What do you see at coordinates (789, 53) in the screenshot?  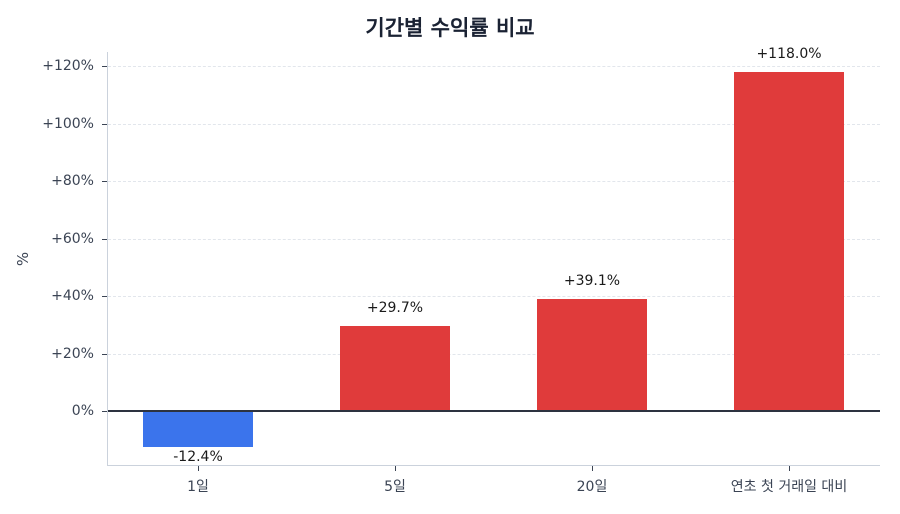 I see `bar-value-label: +118.0%` at bounding box center [789, 53].